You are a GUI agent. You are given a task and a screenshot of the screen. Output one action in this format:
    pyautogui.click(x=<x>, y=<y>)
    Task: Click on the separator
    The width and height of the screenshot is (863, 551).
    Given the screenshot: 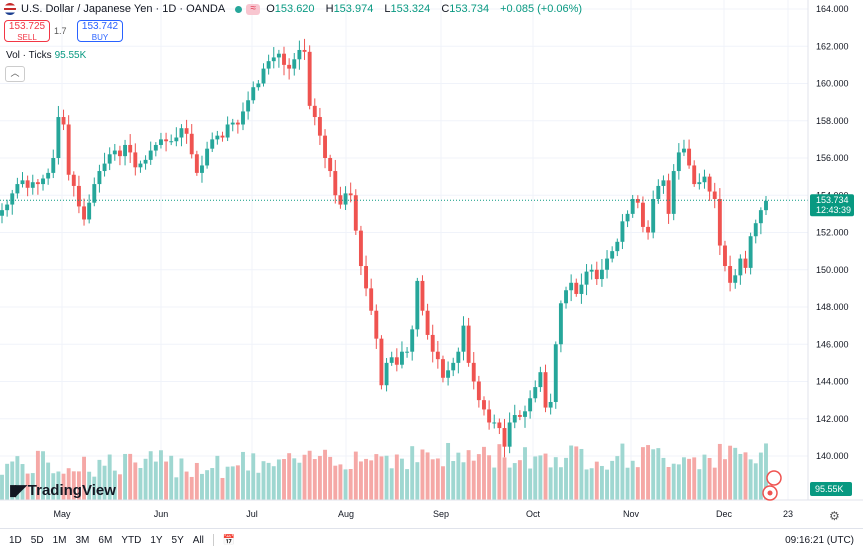 What is the action you would take?
    pyautogui.click(x=213, y=540)
    